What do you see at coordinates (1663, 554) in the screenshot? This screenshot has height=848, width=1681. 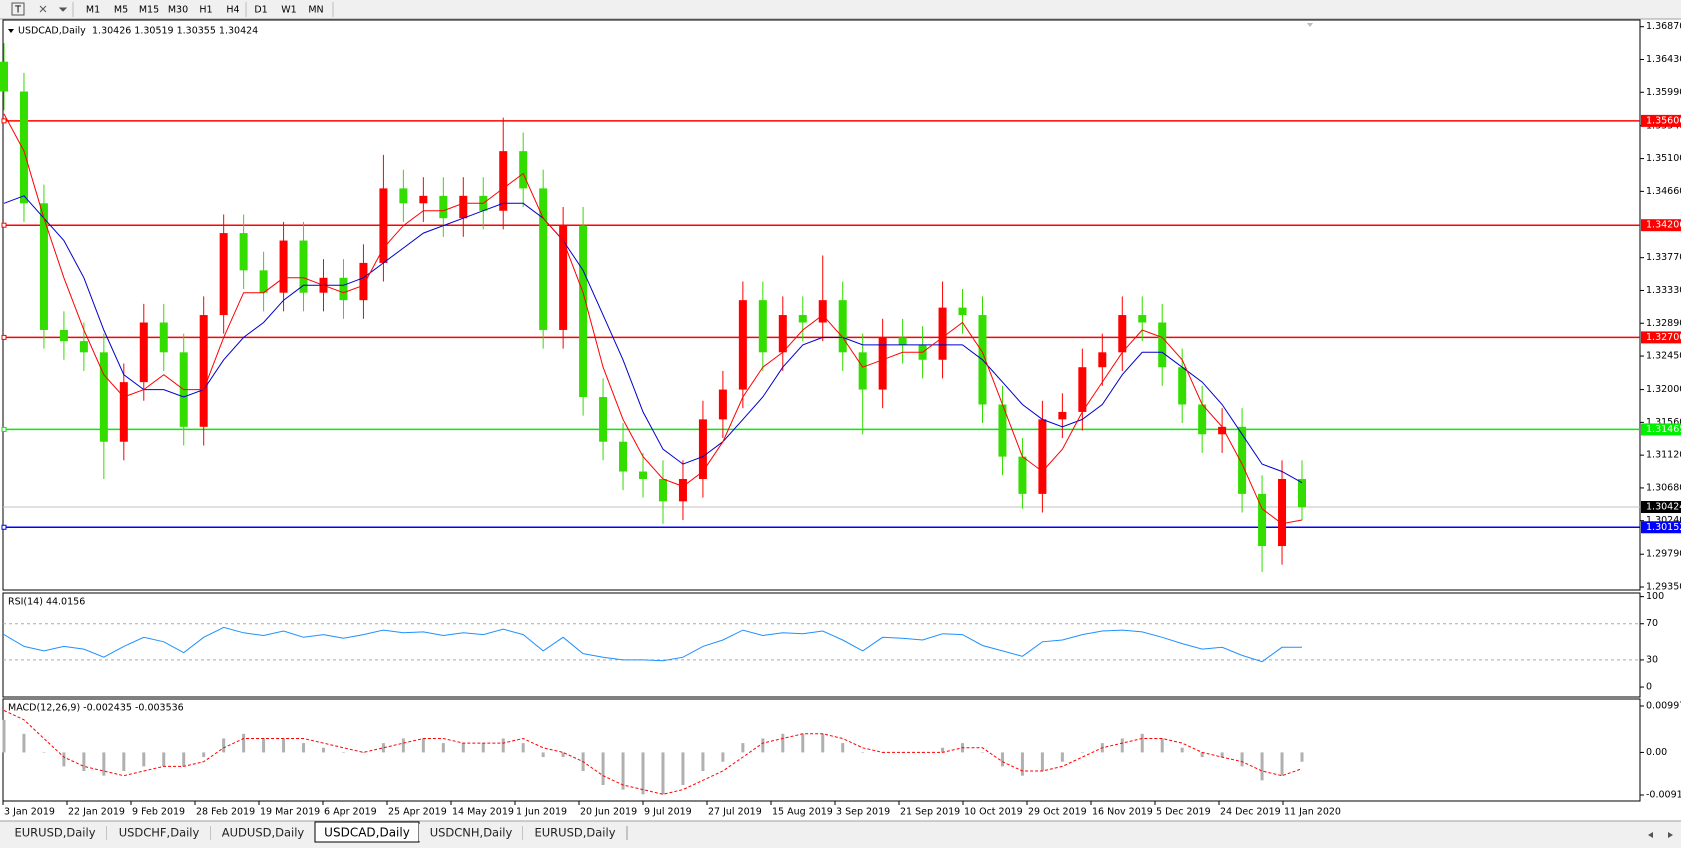 I see `y-tick-label: 1.29790` at bounding box center [1663, 554].